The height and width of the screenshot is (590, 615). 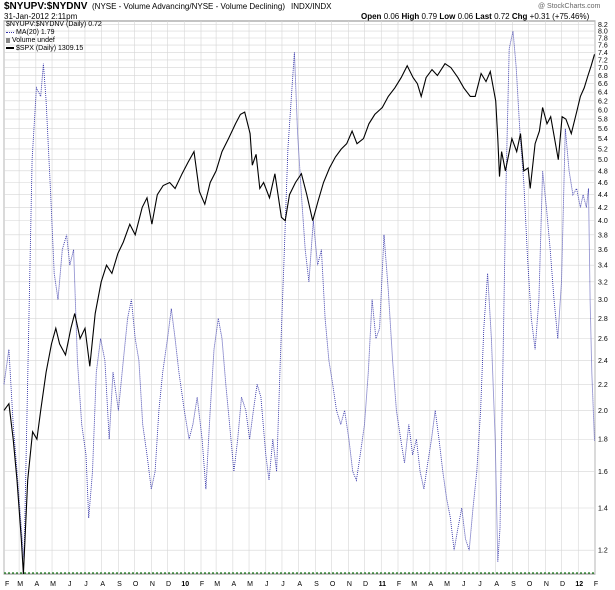 I want to click on y-tick-label: 3.0, so click(x=603, y=300).